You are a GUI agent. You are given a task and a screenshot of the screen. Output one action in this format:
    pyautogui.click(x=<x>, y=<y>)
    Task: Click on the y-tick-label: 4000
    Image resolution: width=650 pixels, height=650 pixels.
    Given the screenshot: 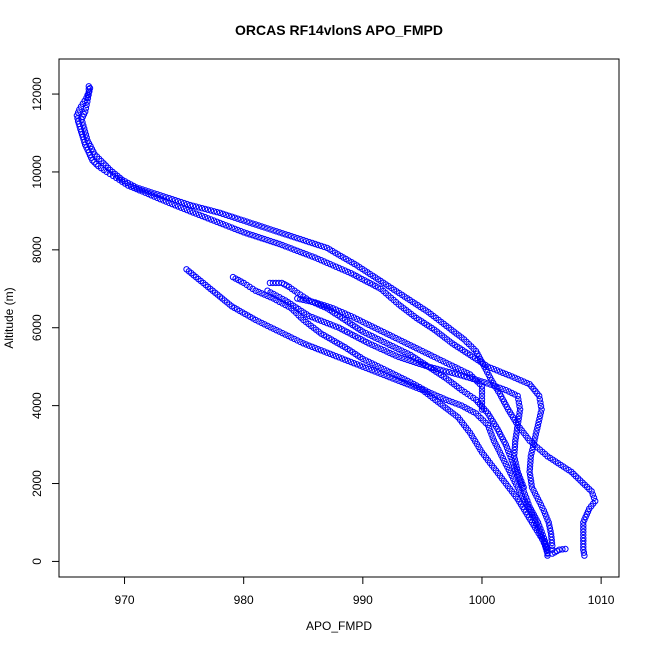 What is the action you would take?
    pyautogui.click(x=37, y=405)
    